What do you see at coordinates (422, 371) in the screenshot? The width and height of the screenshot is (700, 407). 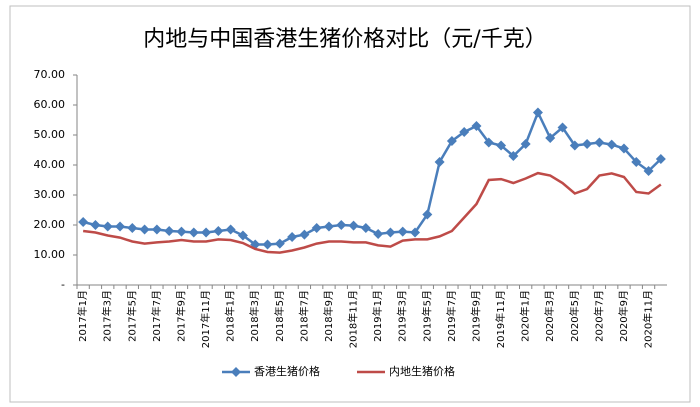 I see `legend-label: 内地生猪价格` at bounding box center [422, 371].